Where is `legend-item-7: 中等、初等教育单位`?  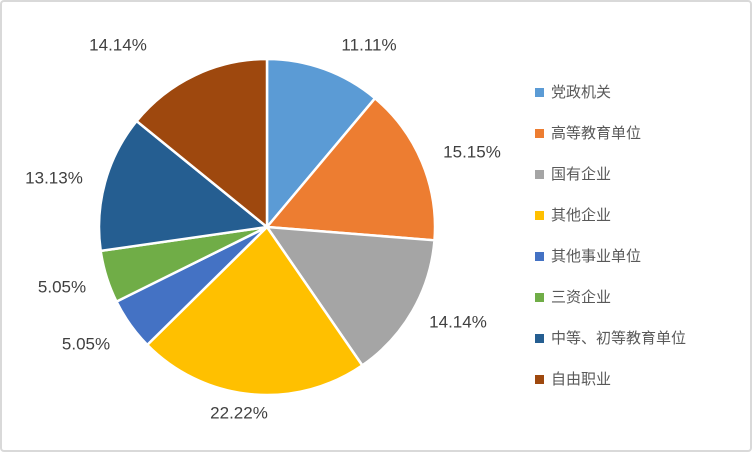
legend-item-7: 中等、初等教育单位 is located at coordinates (610, 338).